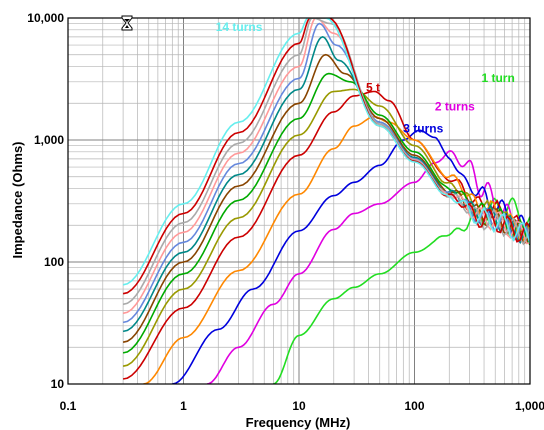  Describe the element at coordinates (298, 422) in the screenshot. I see `x-axis-title: Frequency (MHz)` at that location.